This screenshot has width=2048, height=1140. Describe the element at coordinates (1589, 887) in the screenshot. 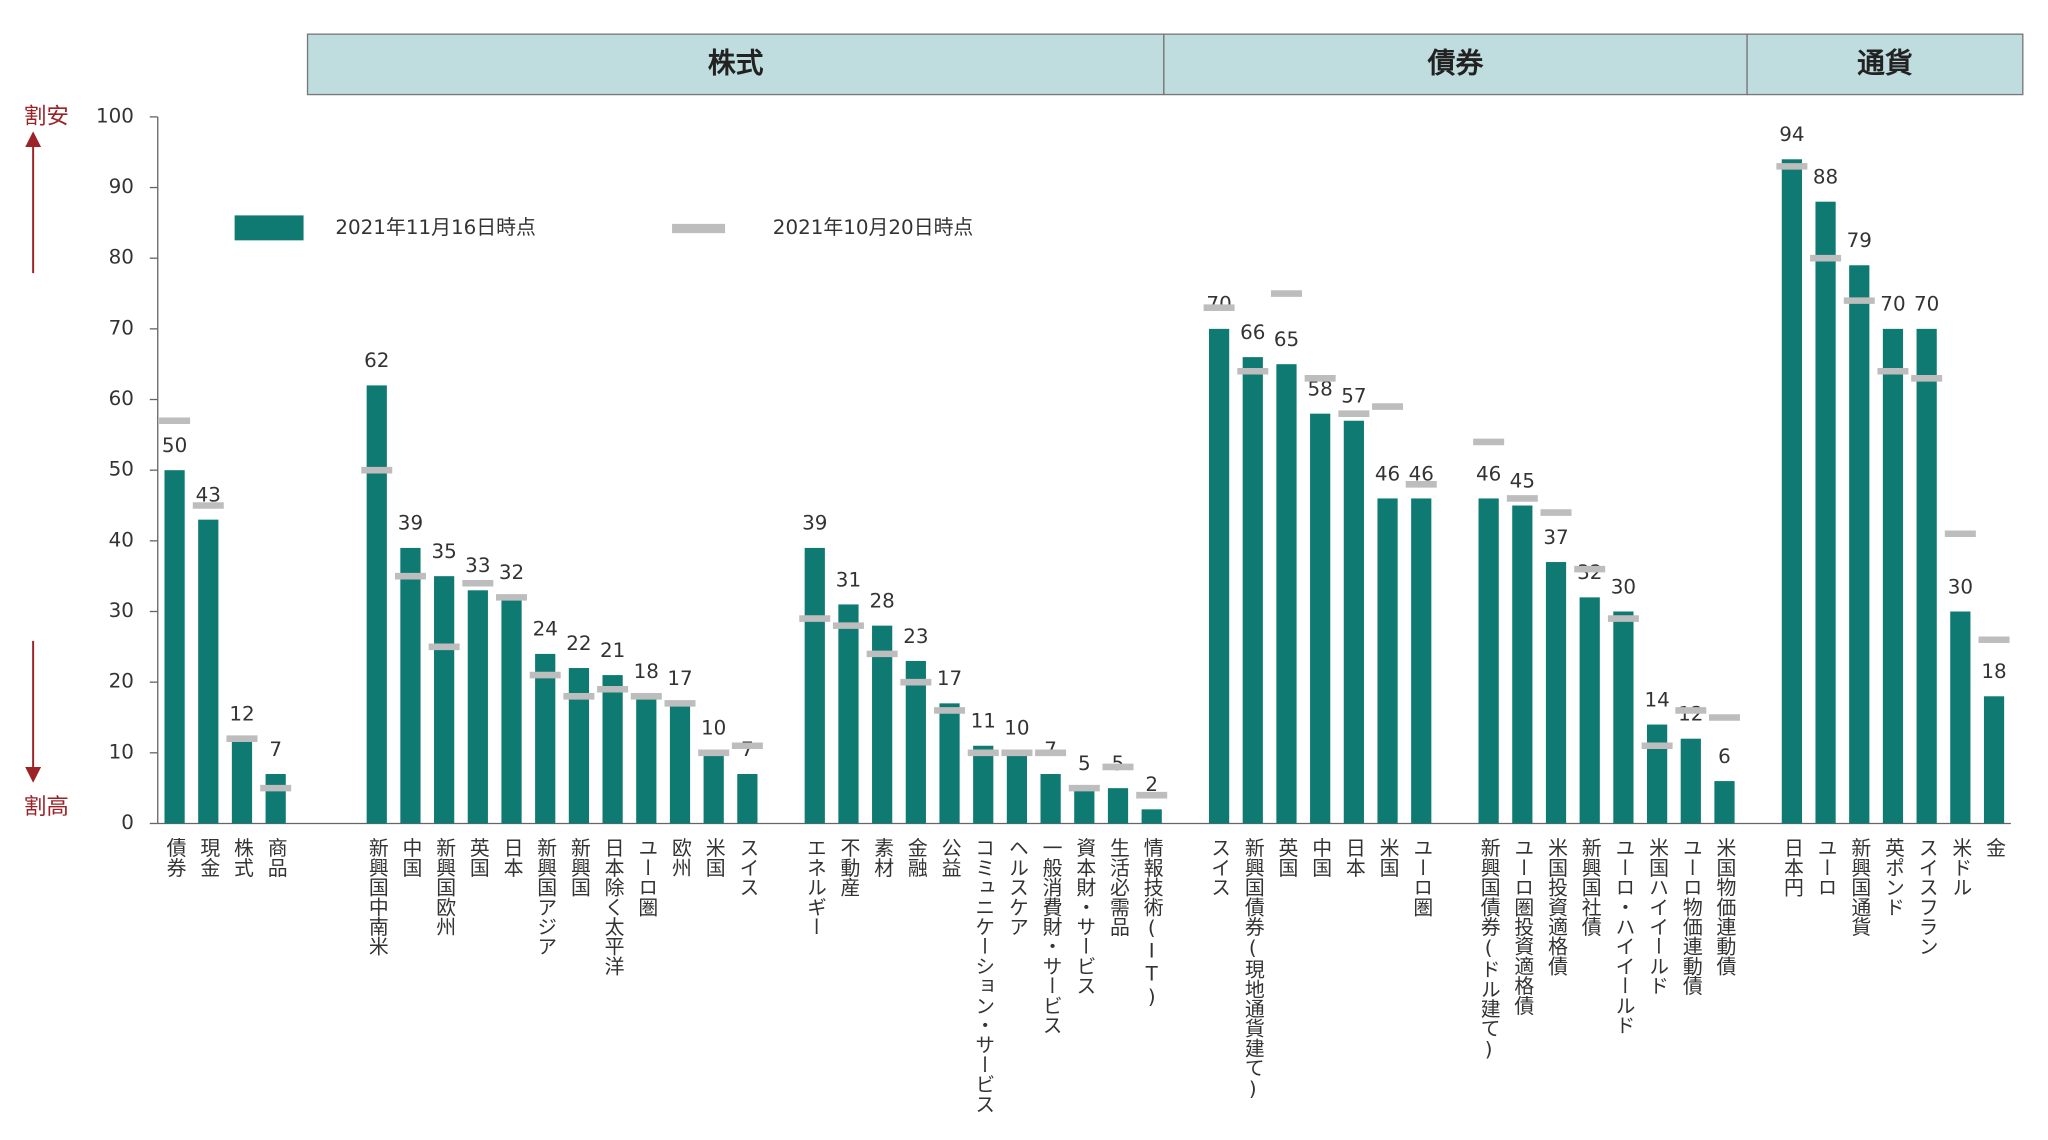

I see `x-tick-label: 新興国社債` at that location.